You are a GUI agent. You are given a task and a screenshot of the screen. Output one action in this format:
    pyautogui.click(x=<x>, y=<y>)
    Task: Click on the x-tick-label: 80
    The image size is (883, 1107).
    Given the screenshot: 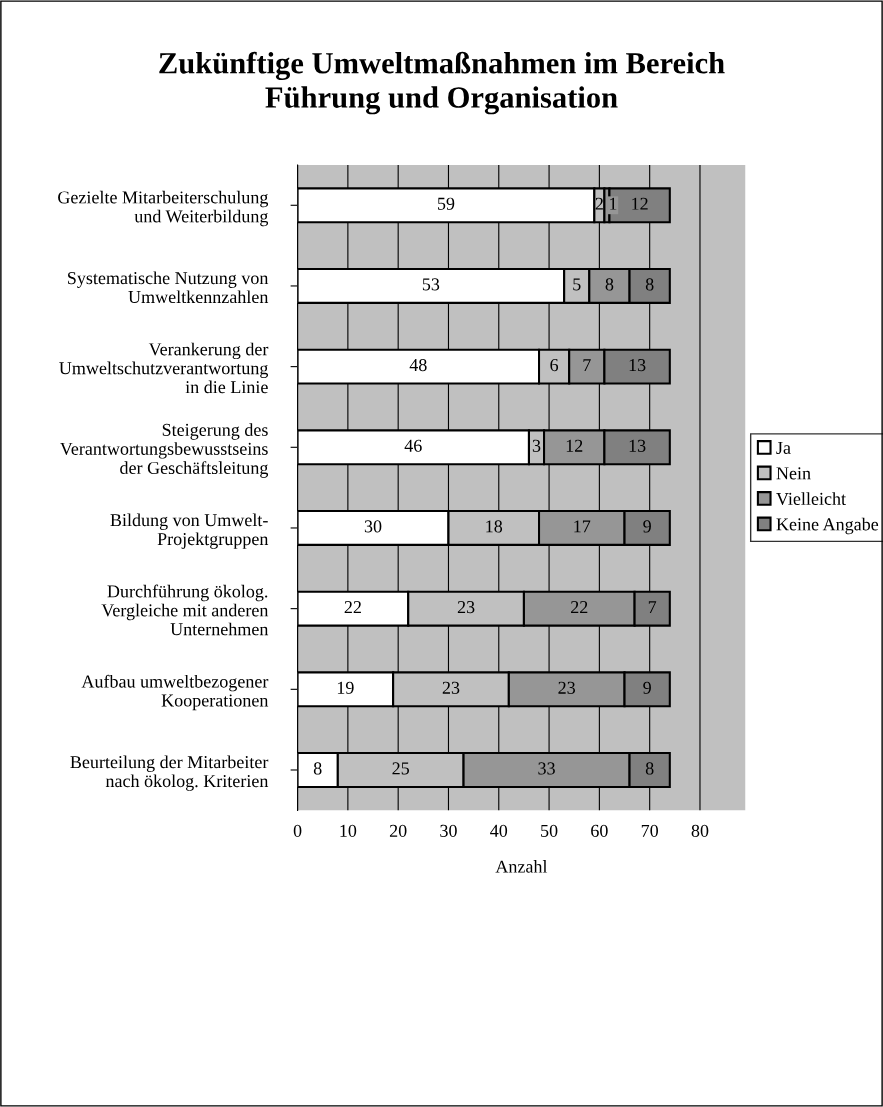 What is the action you would take?
    pyautogui.click(x=700, y=830)
    